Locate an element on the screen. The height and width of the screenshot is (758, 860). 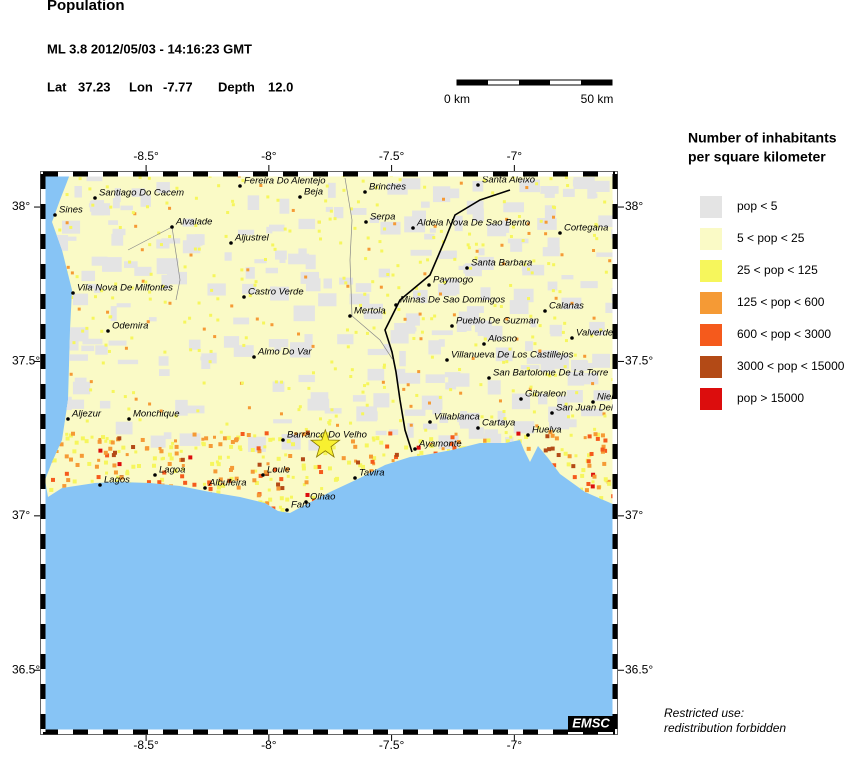
scale-label: 0 km is located at coordinates (457, 99).